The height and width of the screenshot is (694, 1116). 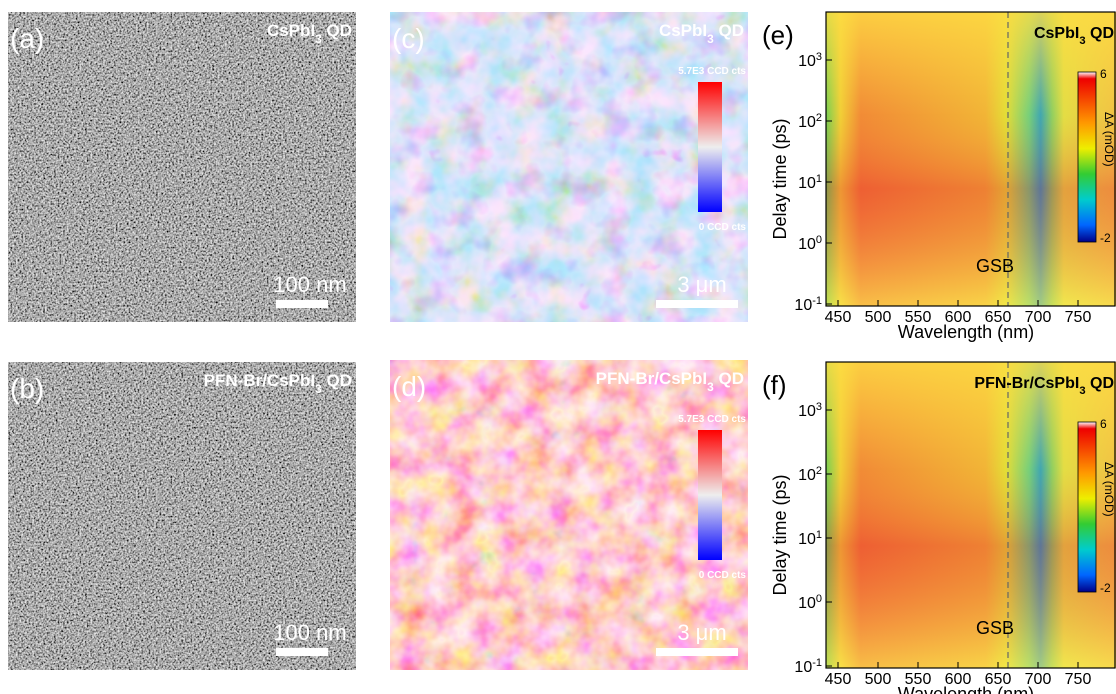 What do you see at coordinates (878, 317) in the screenshot?
I see `x-tick-label: 500` at bounding box center [878, 317].